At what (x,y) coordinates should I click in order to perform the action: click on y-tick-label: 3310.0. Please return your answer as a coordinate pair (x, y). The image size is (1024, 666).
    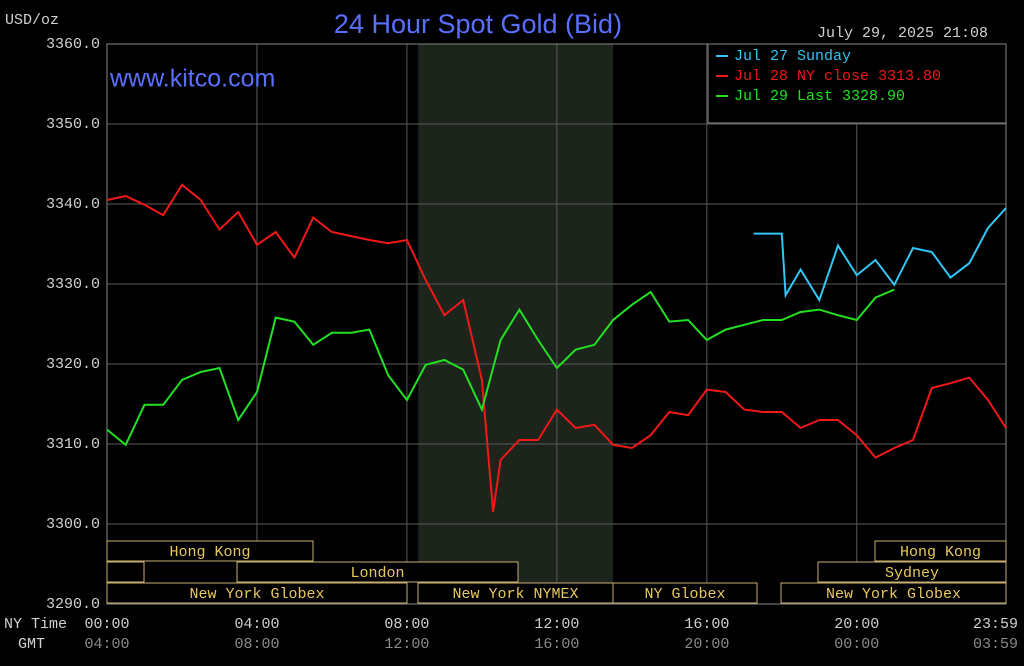
    Looking at the image, I should click on (73, 444).